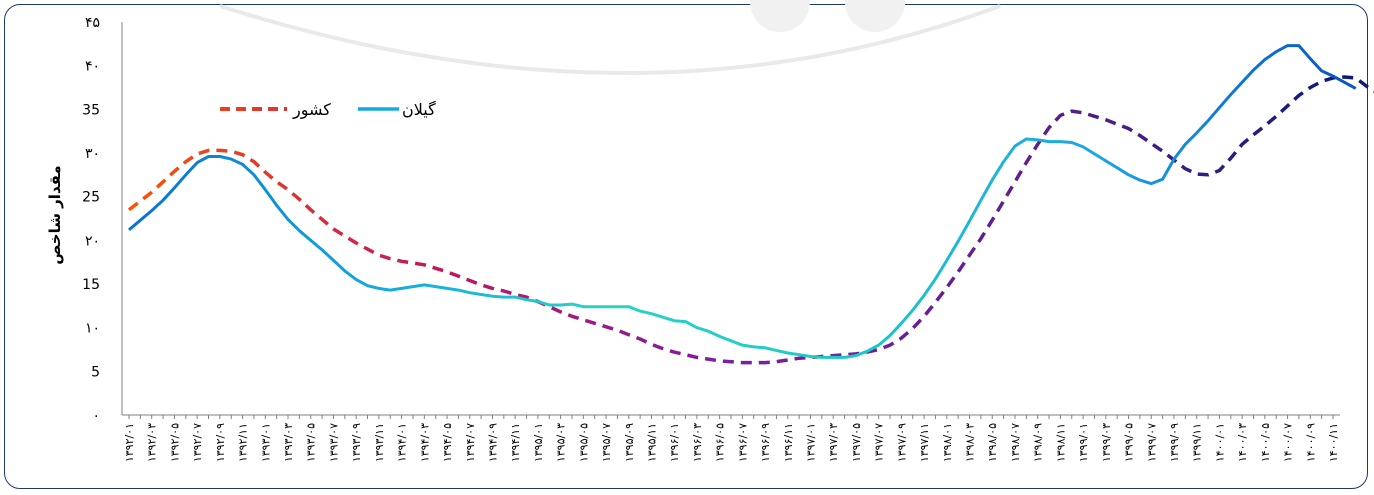 The image size is (1374, 495). Describe the element at coordinates (610, 37) in the screenshot. I see `background-watermark` at that location.